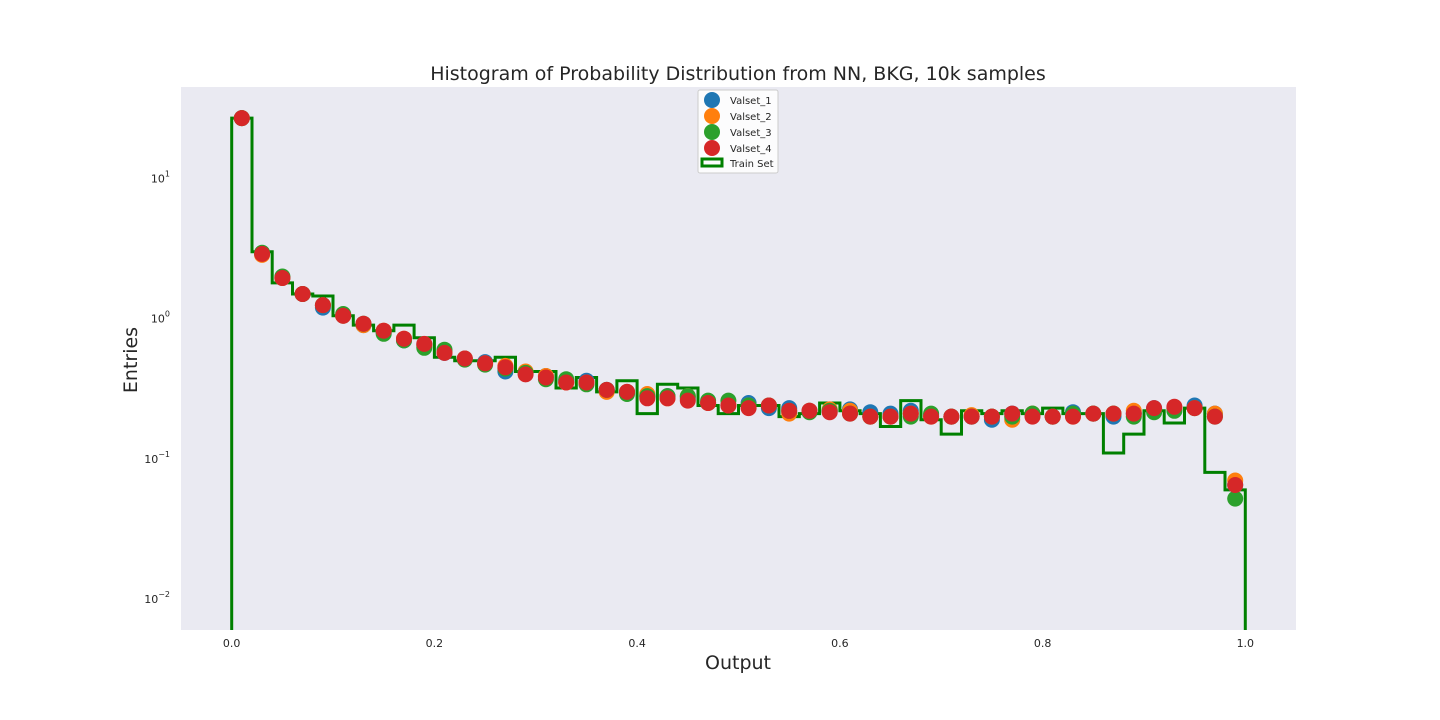 Image resolution: width=1440 pixels, height=720 pixels. What do you see at coordinates (157, 388) in the screenshot?
I see `y-tick-labels: 10¹ 10⁰ 10⁻¹ 10⁻²` at bounding box center [157, 388].